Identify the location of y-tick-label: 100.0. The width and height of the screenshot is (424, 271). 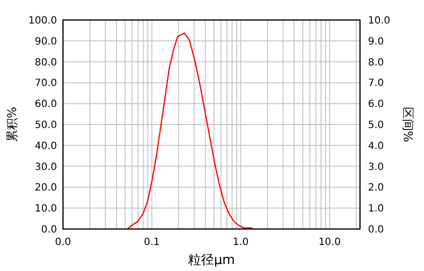
(42, 21).